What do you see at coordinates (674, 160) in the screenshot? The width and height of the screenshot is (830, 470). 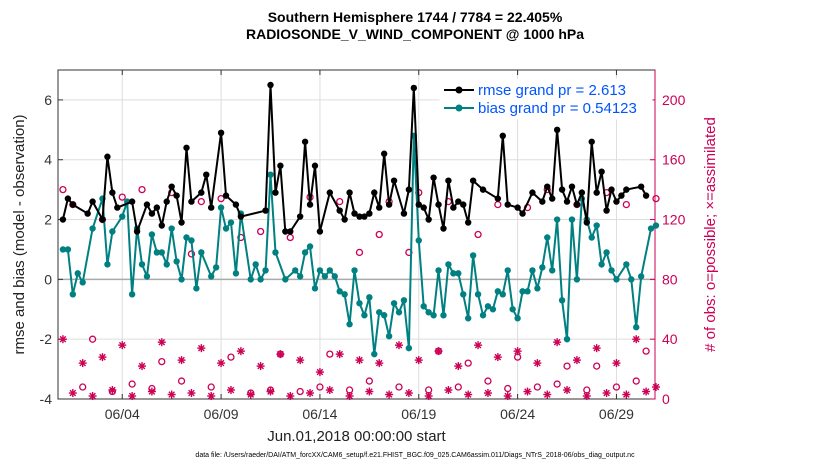 I see `y-tick-label-right: 160` at bounding box center [674, 160].